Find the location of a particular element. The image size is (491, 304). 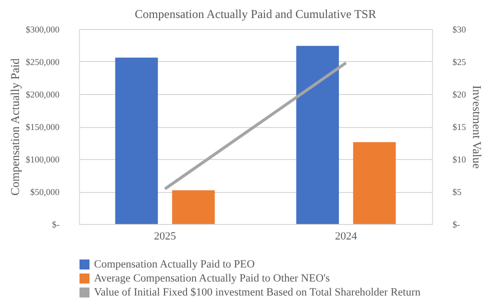

y2-tick-label: $25 is located at coordinates (459, 62).